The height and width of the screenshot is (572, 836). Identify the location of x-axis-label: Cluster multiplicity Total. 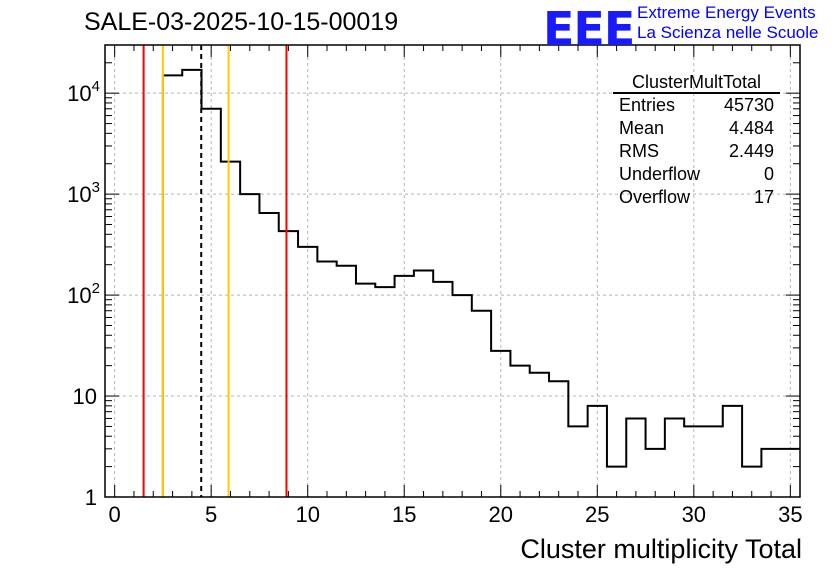
(661, 549).